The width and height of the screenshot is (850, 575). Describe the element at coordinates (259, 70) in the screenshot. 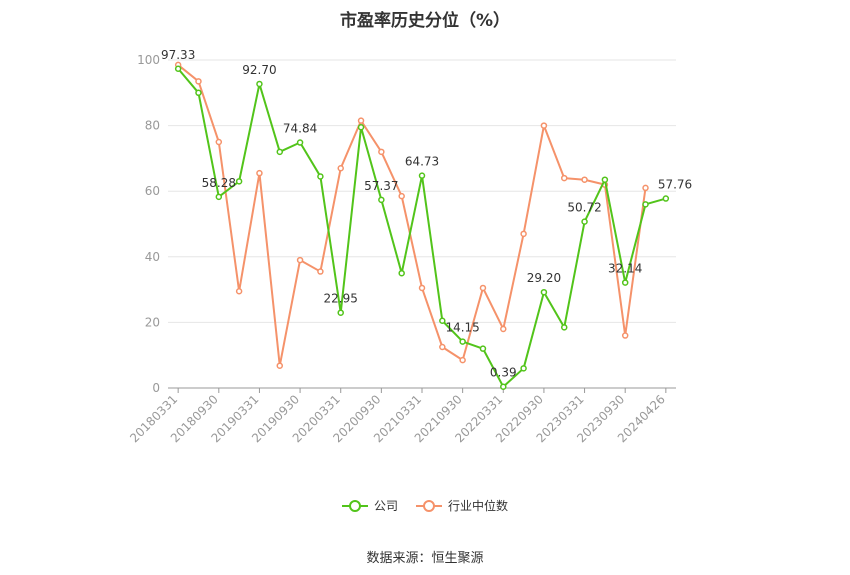

I see `data-label-4: 92.70` at that location.